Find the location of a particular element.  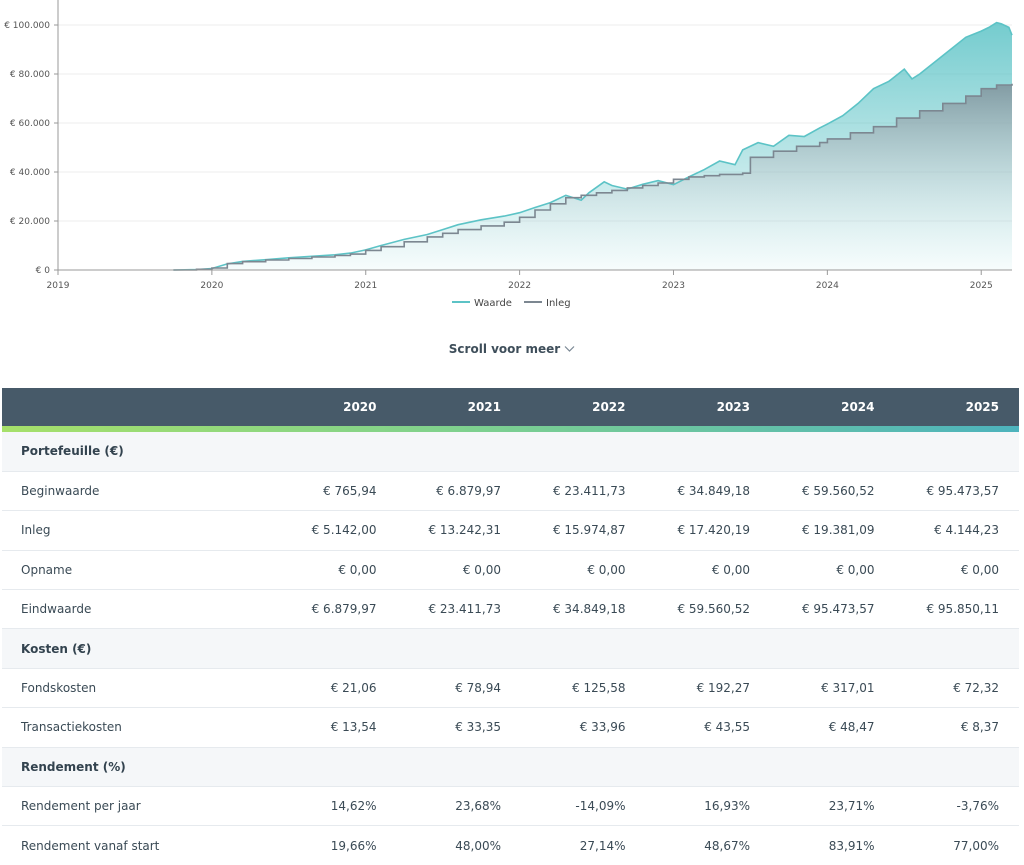

table-cell: 23,71% is located at coordinates (832, 806).